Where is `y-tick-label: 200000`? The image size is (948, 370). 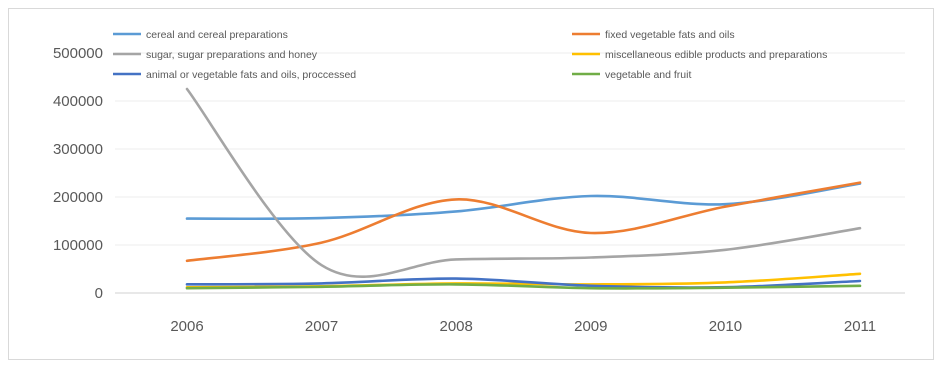
y-tick-label: 200000 is located at coordinates (78, 197).